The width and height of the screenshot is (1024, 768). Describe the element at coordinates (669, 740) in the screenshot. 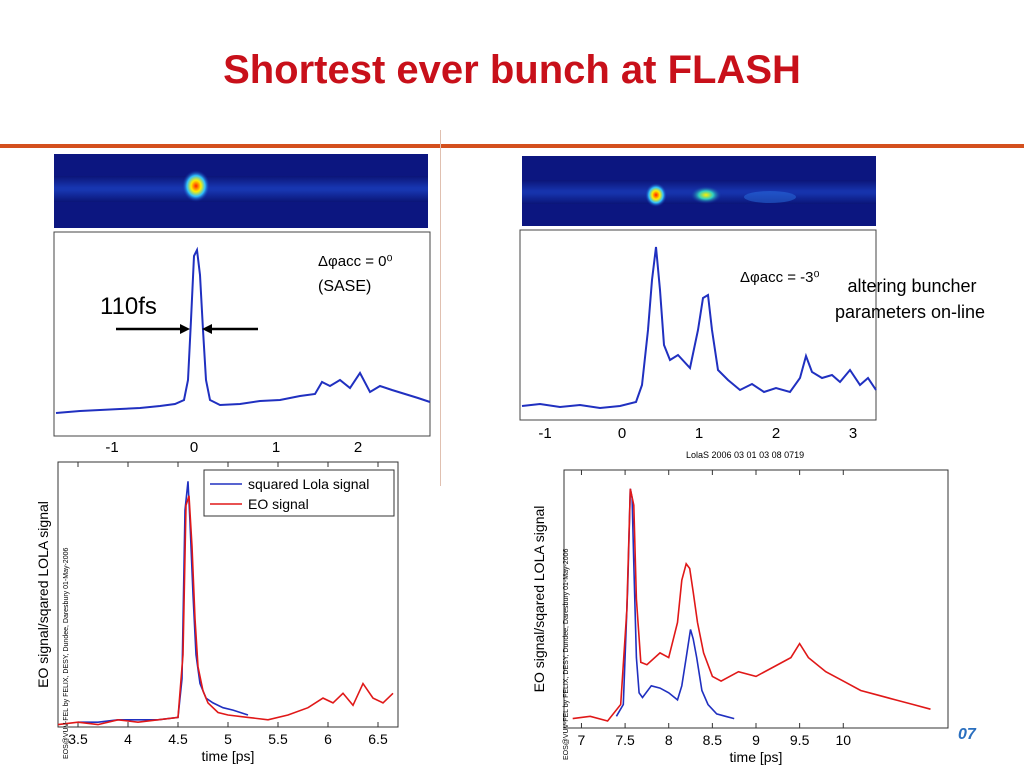

I see `x-tick-label: 8` at that location.